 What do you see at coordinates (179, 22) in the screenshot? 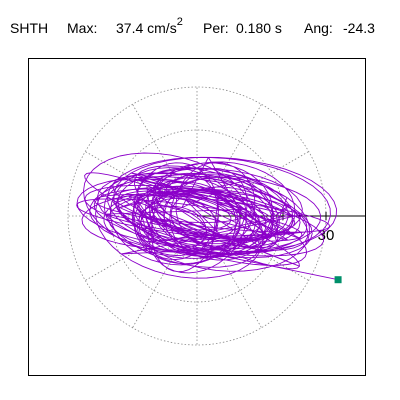
I see `max-unit-exponent: 2` at bounding box center [179, 22].